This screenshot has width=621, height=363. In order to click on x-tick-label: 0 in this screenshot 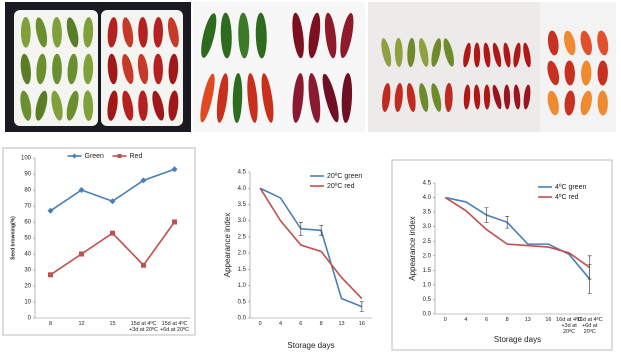, I will do `click(260, 324)`.